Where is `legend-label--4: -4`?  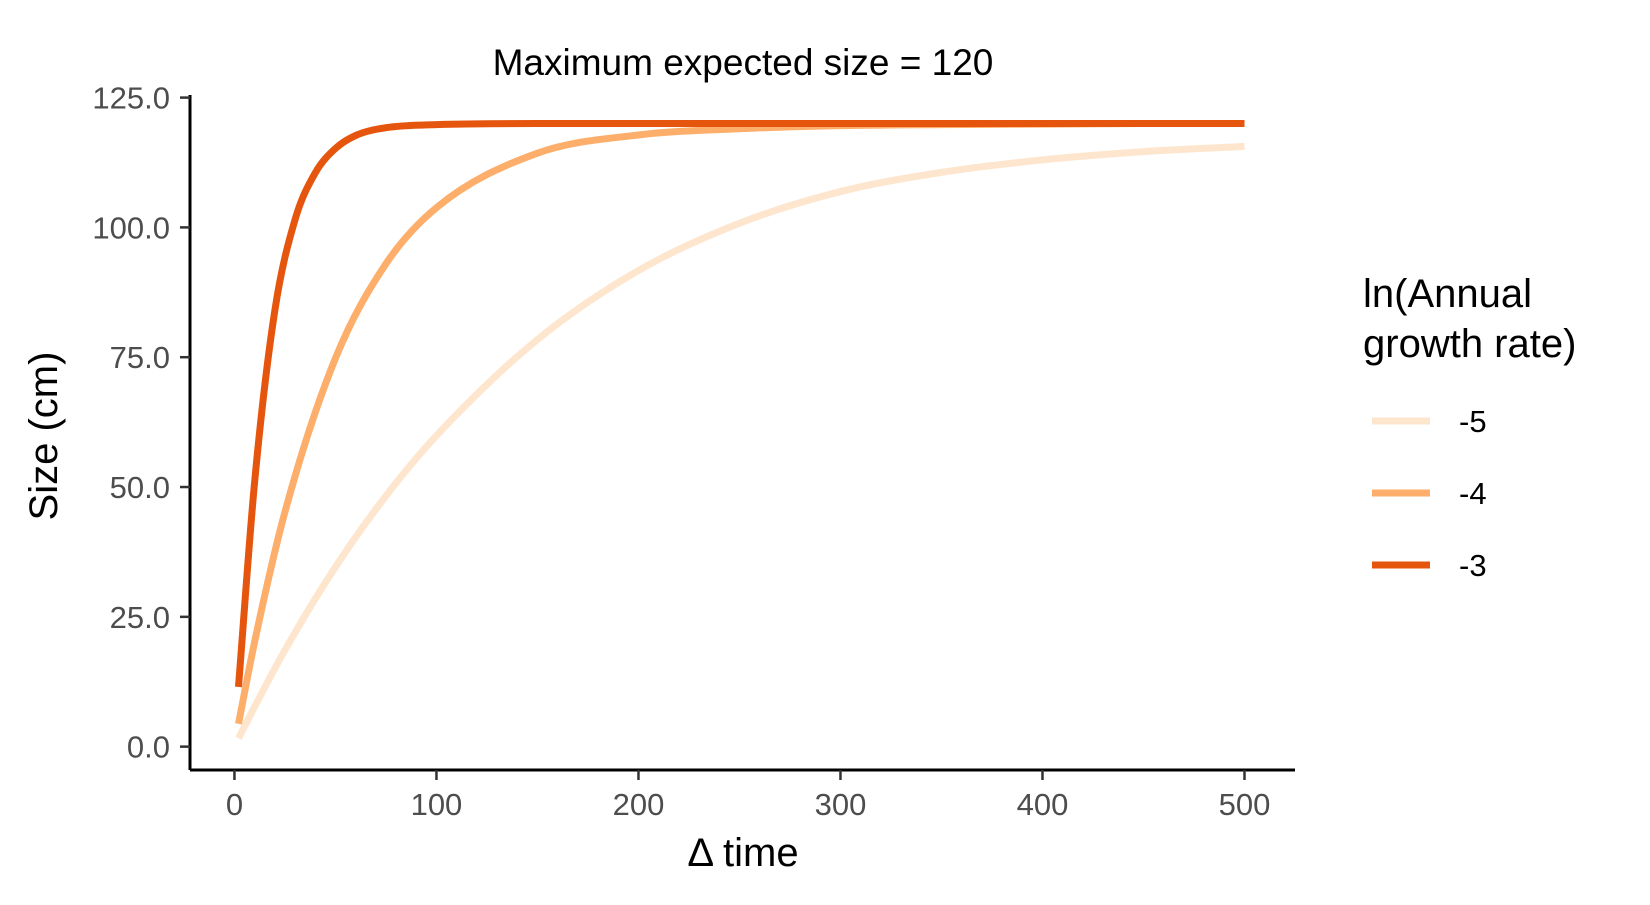
legend-label--4: -4 is located at coordinates (1473, 493).